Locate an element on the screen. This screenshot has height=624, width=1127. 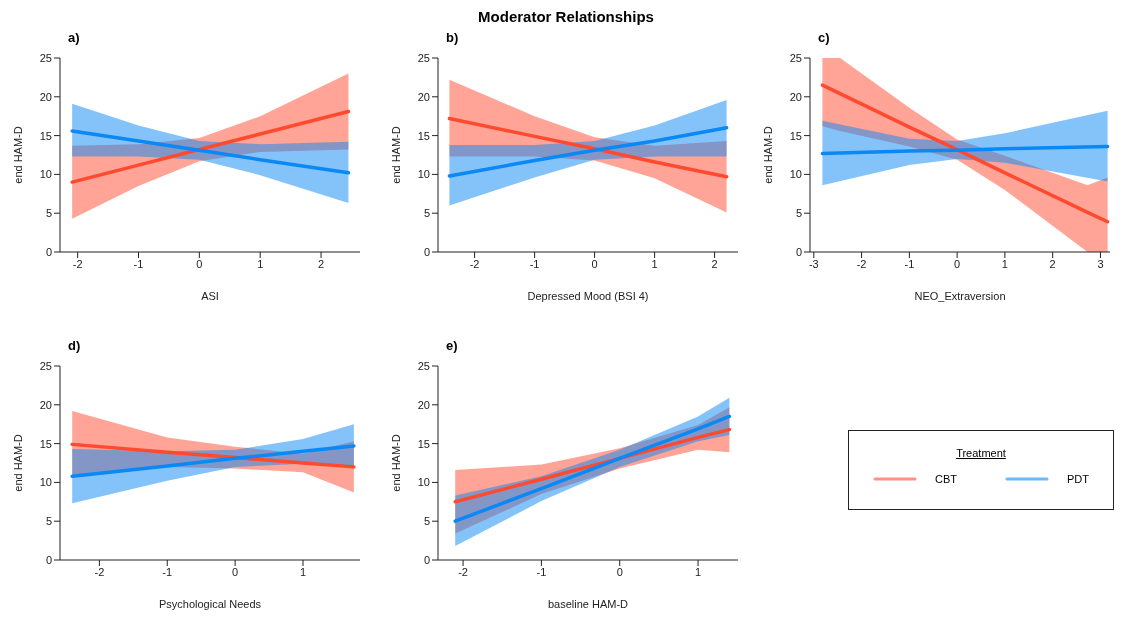
x-tick-label: 3 is located at coordinates (1100, 263).